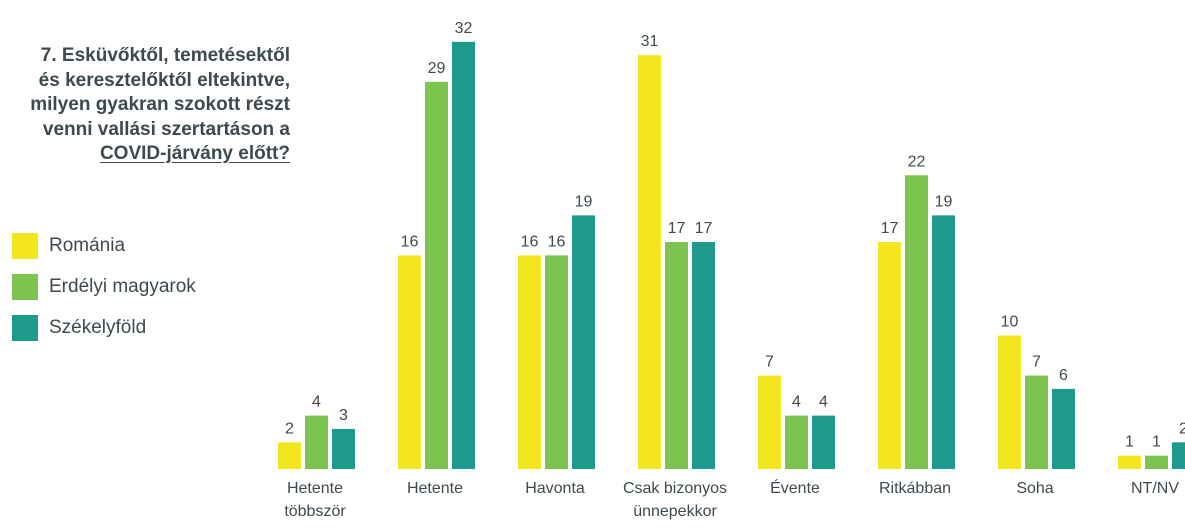 The width and height of the screenshot is (1185, 531). I want to click on data-label: 10, so click(1010, 322).